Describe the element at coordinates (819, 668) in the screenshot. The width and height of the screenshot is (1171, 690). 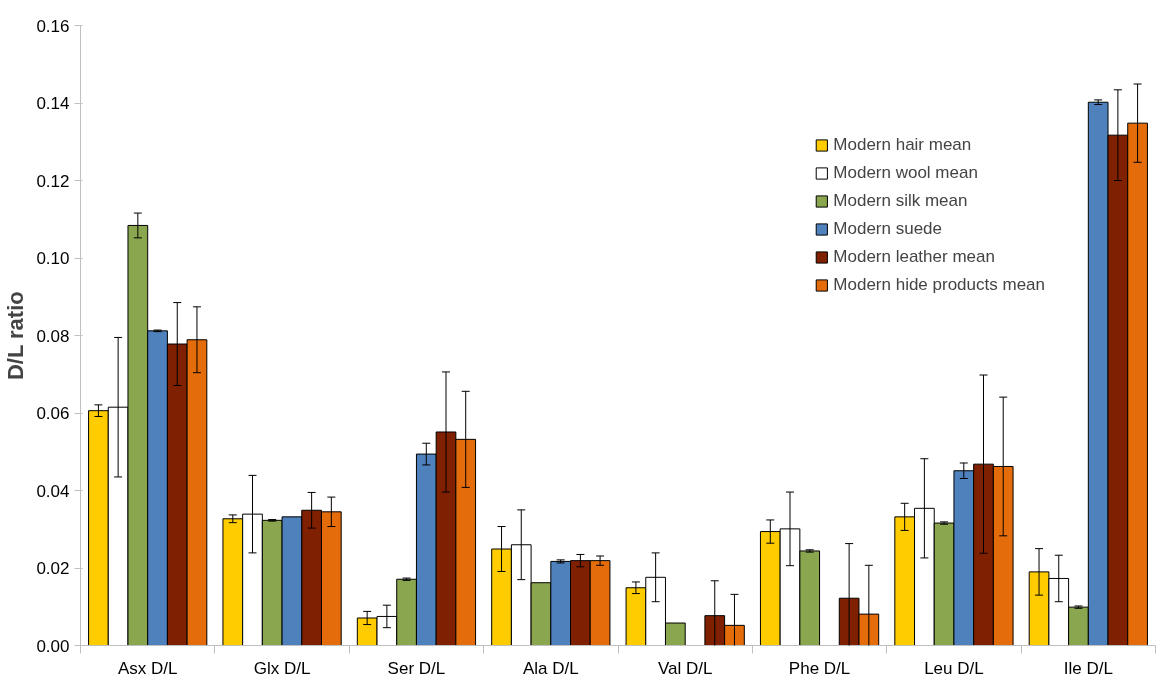
I see `x-tick-label: Phe D/L` at that location.